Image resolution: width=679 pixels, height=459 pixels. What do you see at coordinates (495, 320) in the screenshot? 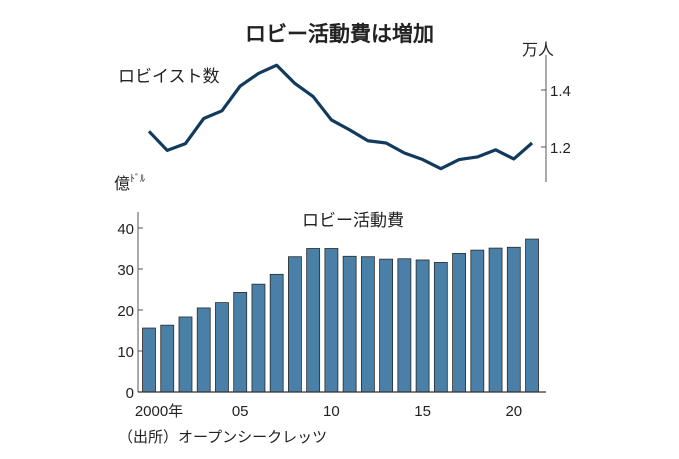
I see `bar-2019` at bounding box center [495, 320].